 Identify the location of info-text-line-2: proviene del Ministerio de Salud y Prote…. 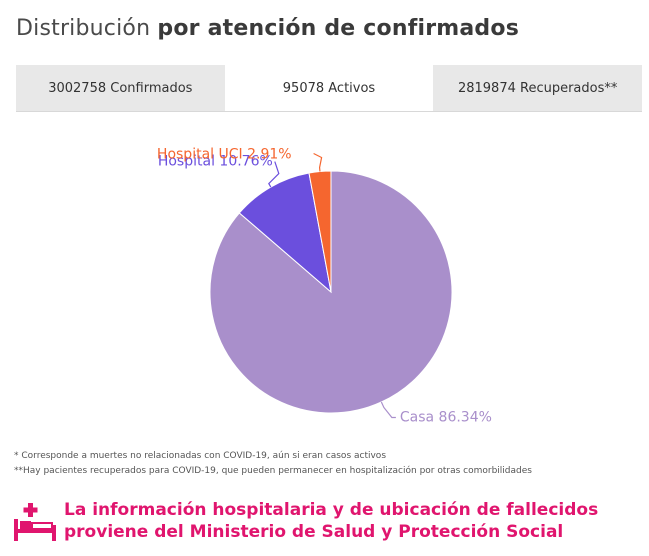
(314, 532).